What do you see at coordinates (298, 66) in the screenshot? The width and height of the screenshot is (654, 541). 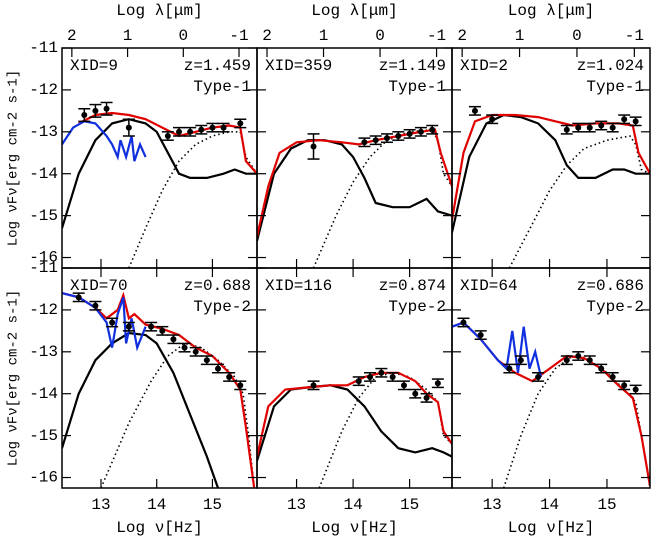 I see `panel-title: XID=359` at bounding box center [298, 66].